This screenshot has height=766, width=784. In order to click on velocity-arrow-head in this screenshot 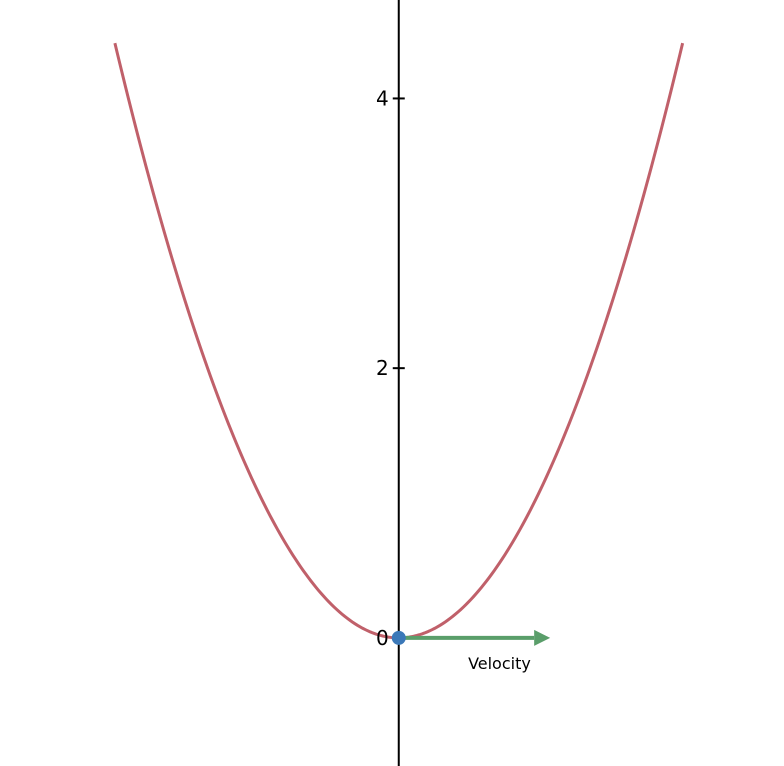, I will do `click(542, 637)`.